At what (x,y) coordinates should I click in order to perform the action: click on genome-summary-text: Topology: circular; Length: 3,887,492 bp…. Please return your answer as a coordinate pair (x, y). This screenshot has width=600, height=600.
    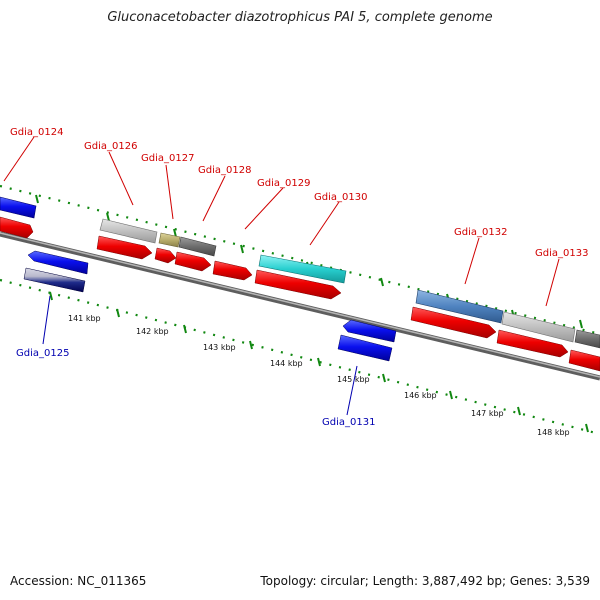
    Looking at the image, I should click on (425, 581).